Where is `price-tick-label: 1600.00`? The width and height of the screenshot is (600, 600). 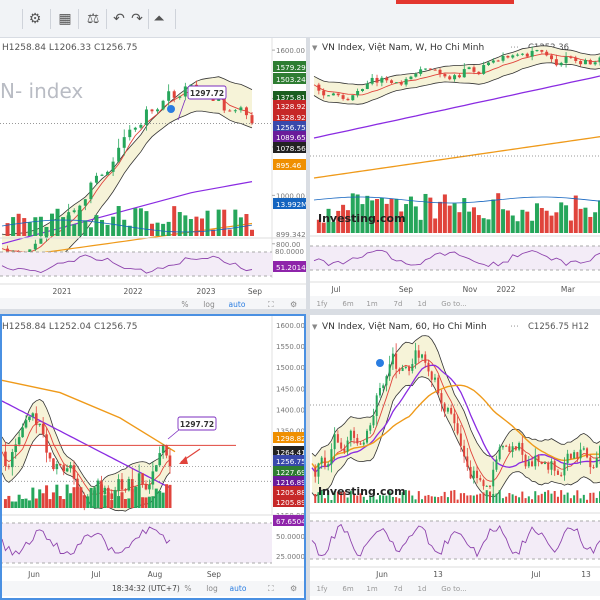 price-tick-label: 1600.00 is located at coordinates (290, 51).